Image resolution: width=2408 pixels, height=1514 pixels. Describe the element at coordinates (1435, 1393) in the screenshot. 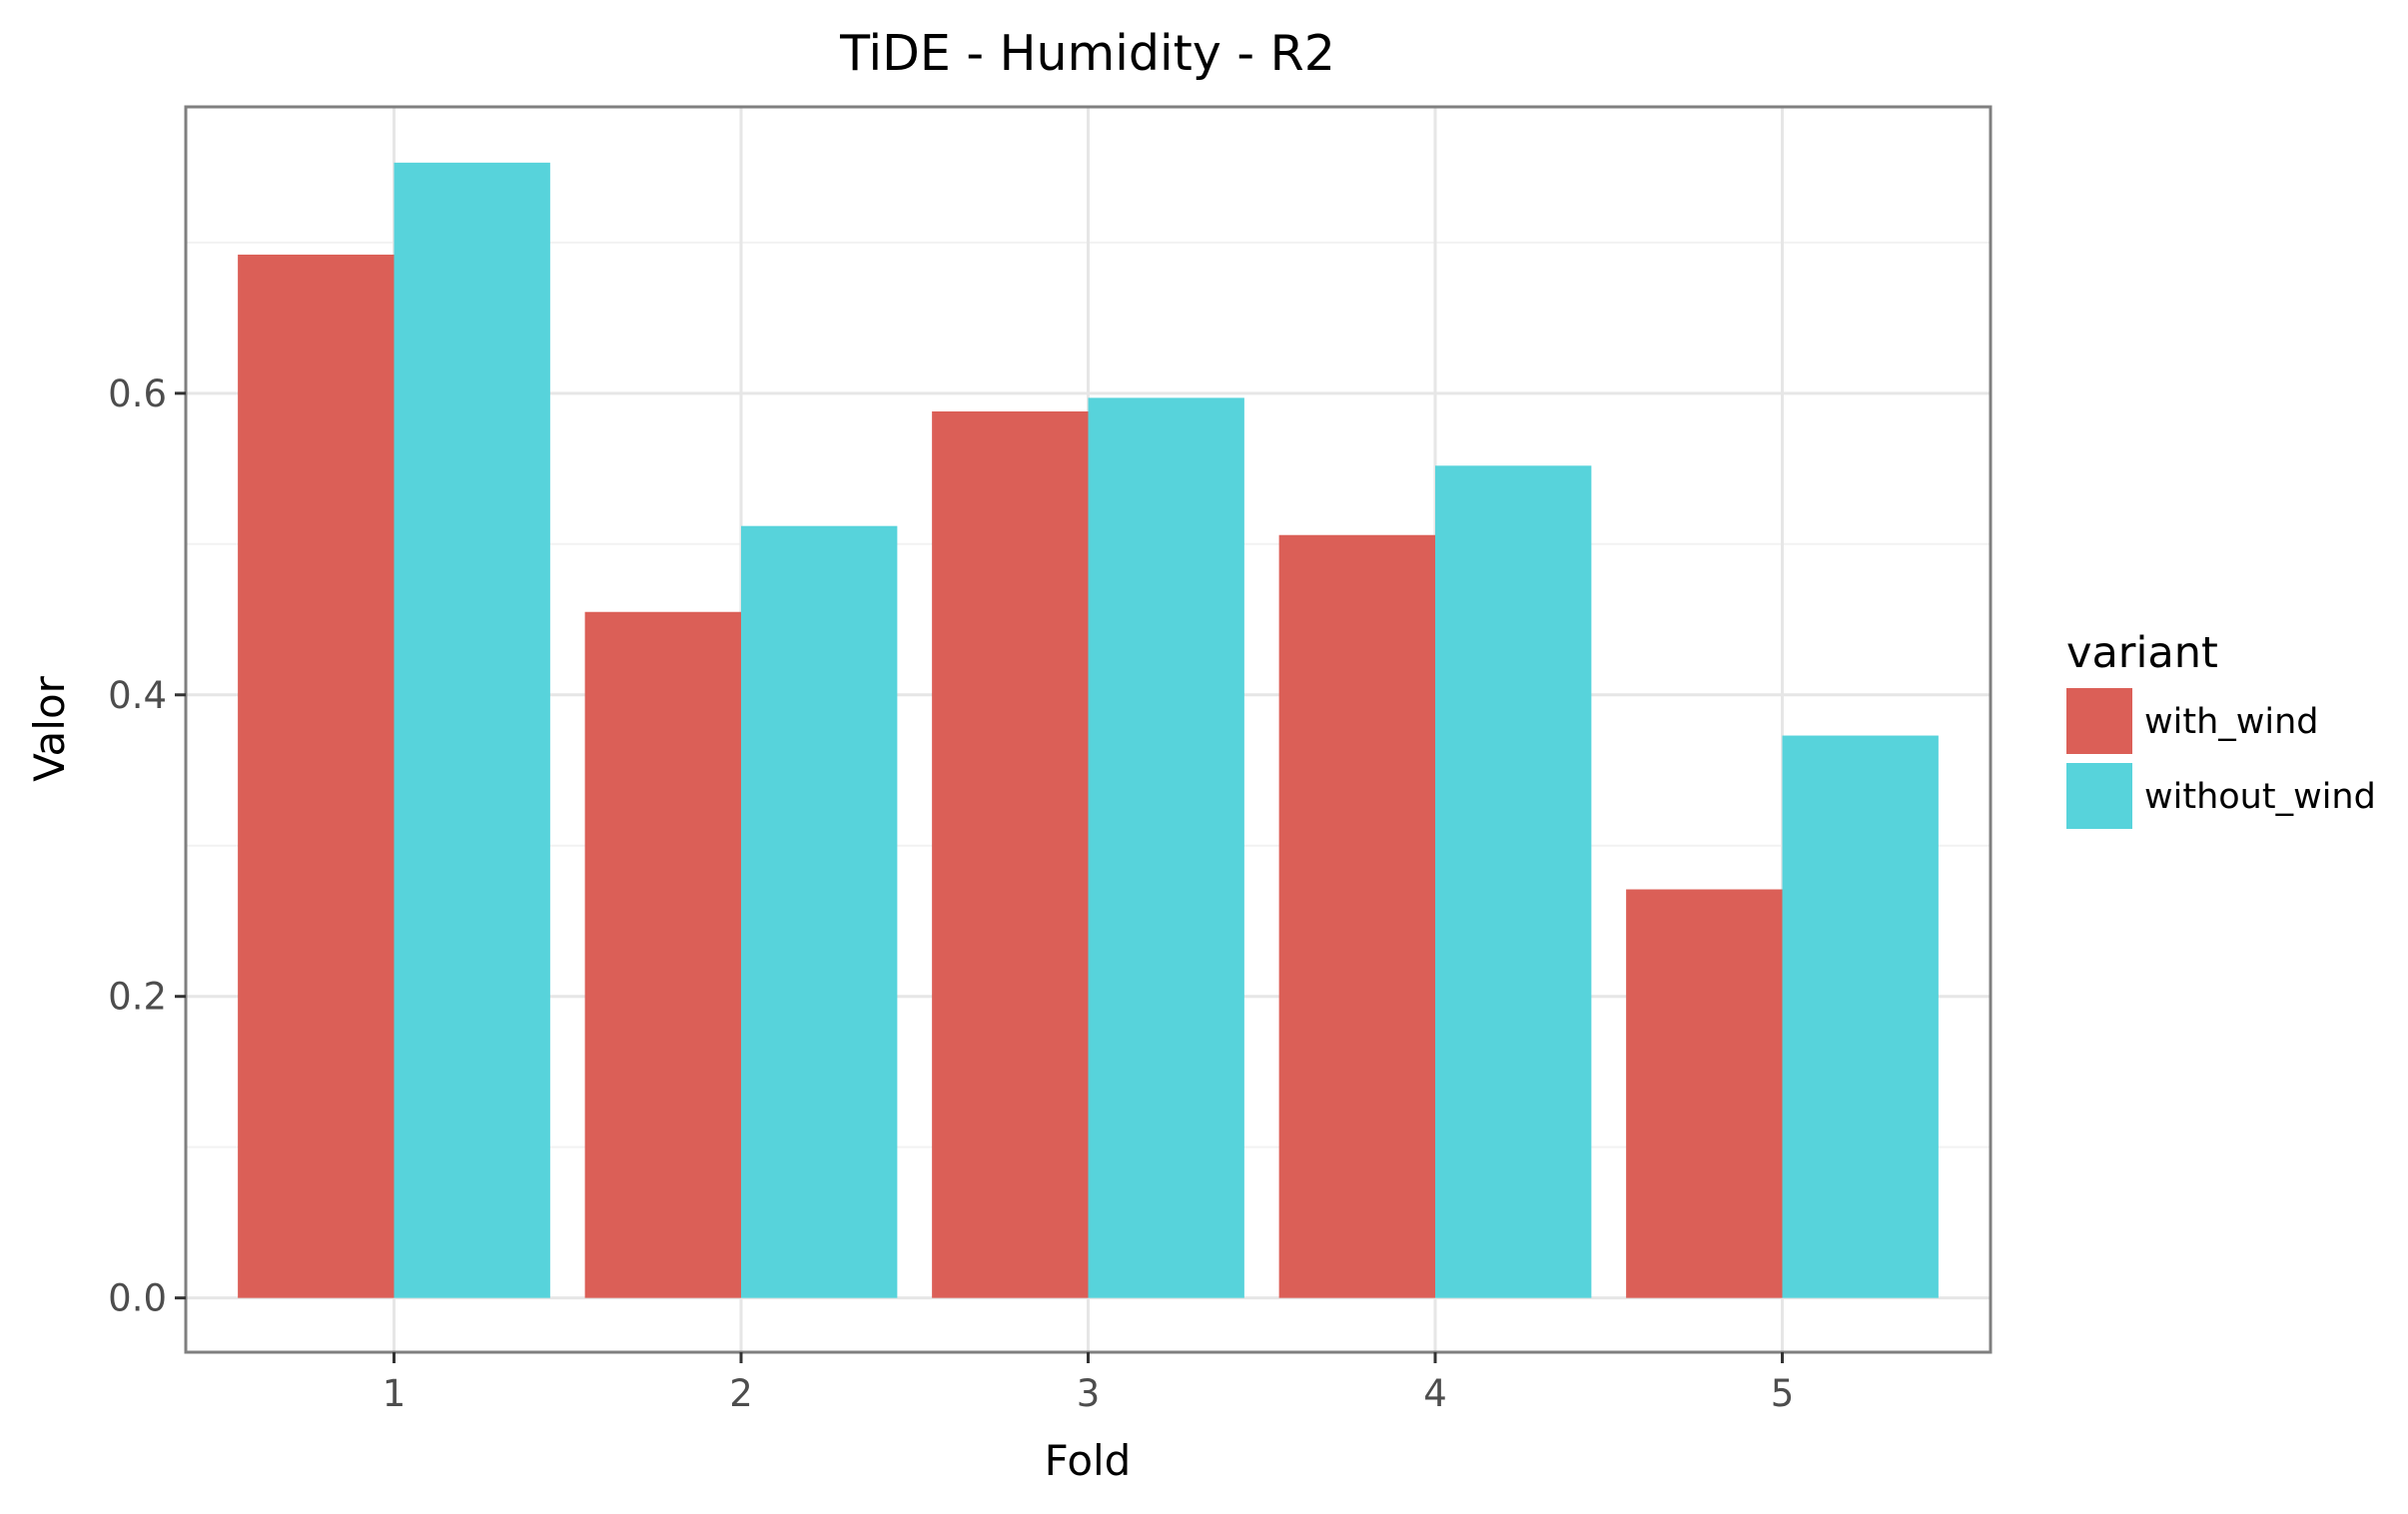

I see `x-tick-label: 4` at that location.